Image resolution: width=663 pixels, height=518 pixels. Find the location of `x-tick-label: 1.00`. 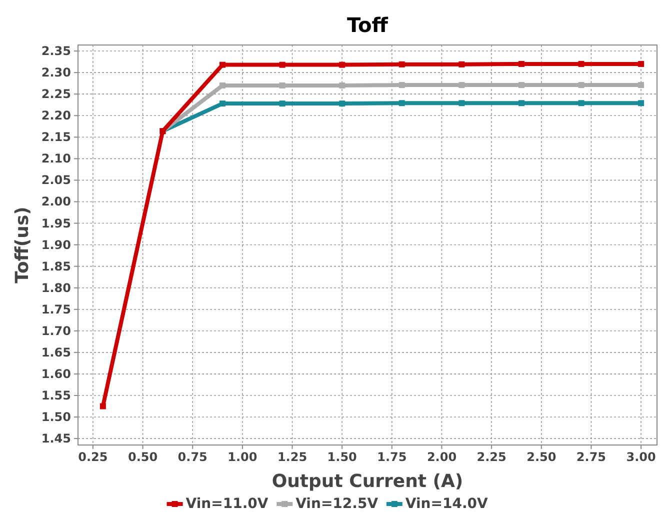

x-tick-label: 1.00 is located at coordinates (243, 457).